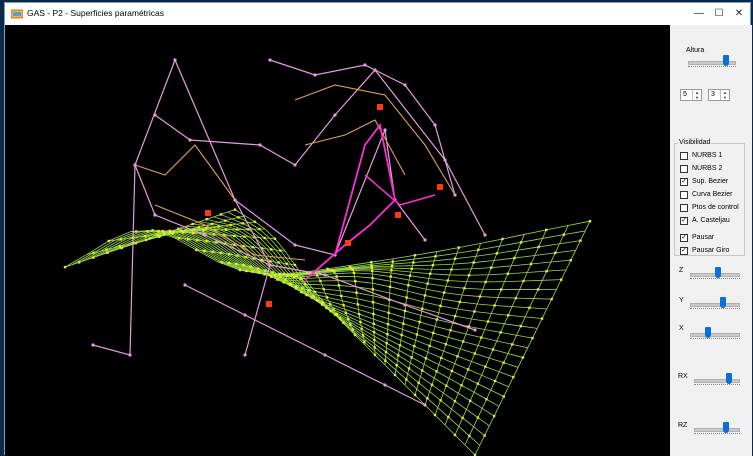 Image resolution: width=753 pixels, height=456 pixels. Describe the element at coordinates (739, 13) in the screenshot. I see `close-button: ✕` at that location.